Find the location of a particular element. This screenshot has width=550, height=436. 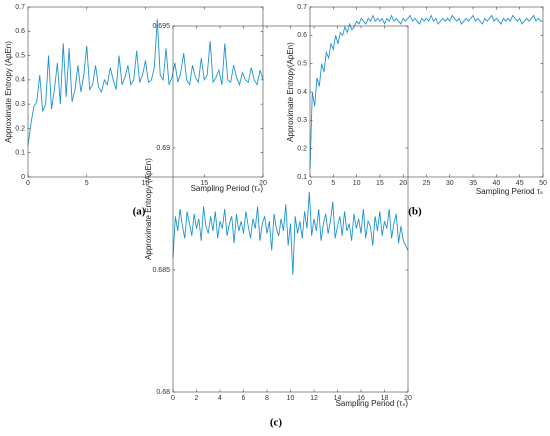

x-tick-label: 40 is located at coordinates (497, 183).